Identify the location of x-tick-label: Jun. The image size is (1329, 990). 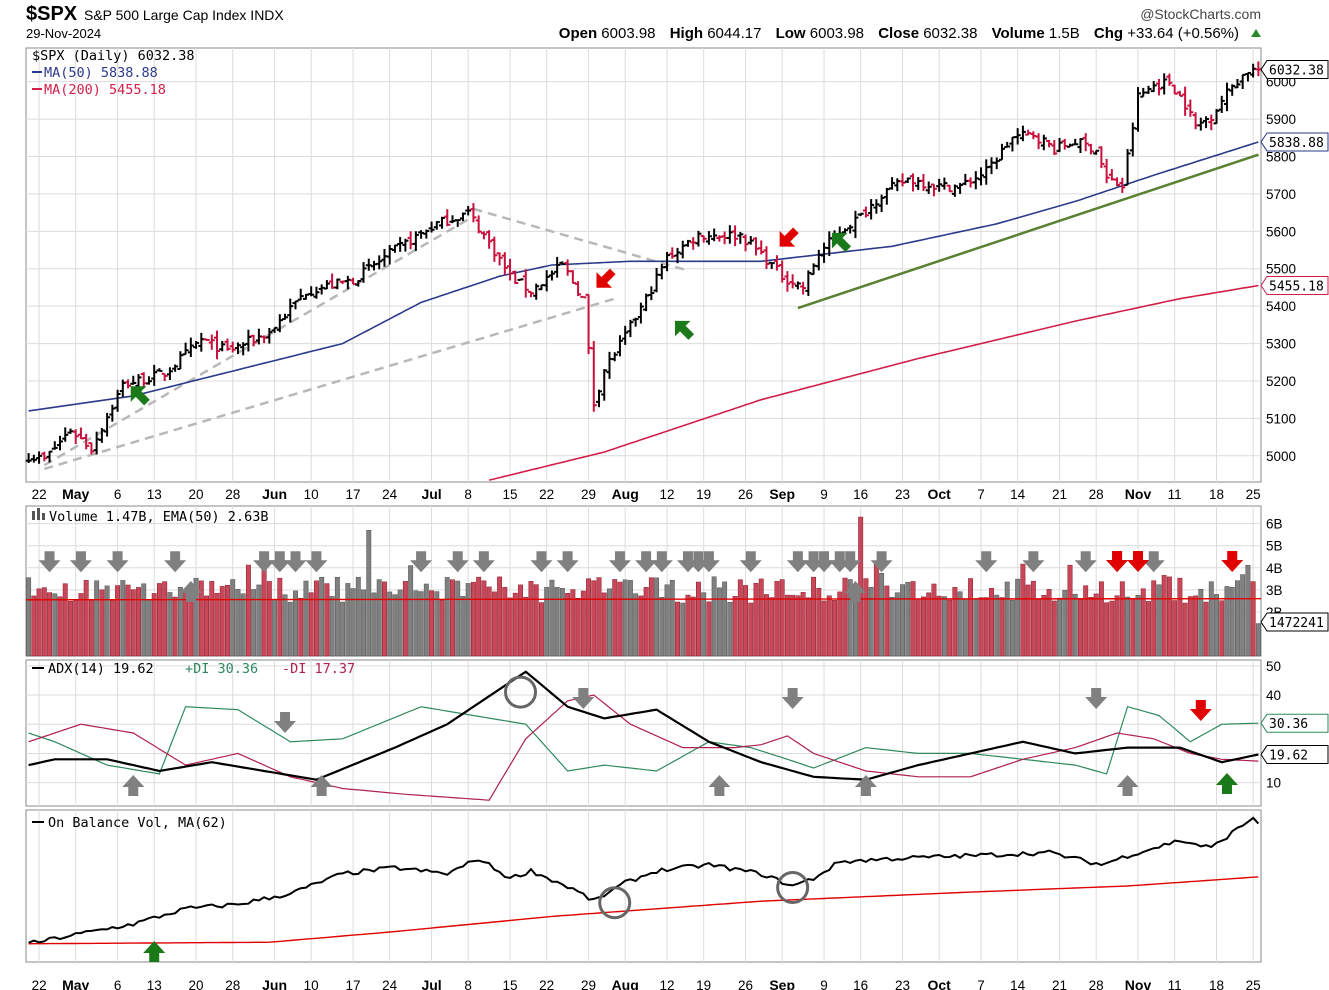
(274, 983).